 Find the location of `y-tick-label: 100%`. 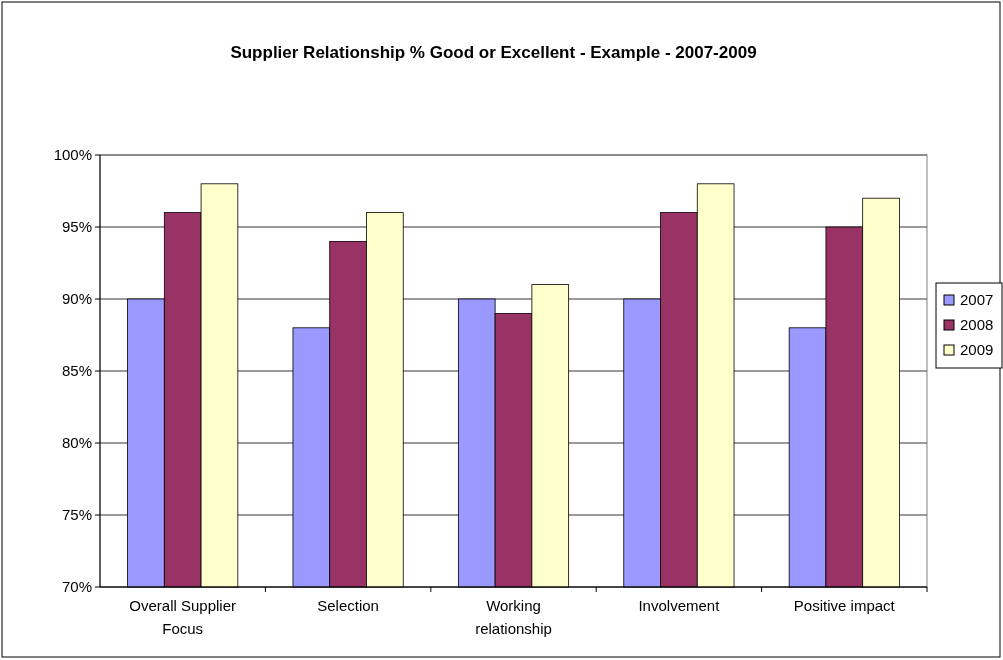

y-tick-label: 100% is located at coordinates (72, 155).